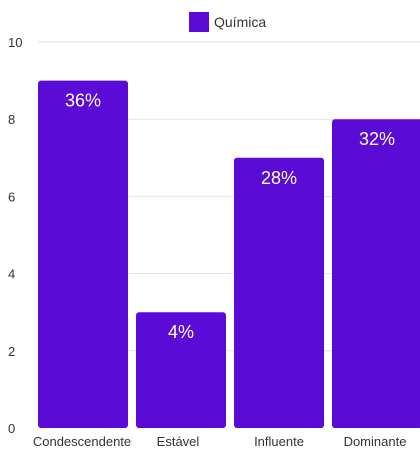 The width and height of the screenshot is (420, 450). Describe the element at coordinates (220, 441) in the screenshot. I see `x-axis-ticks: Condescendente Estável Influente Dominante` at that location.